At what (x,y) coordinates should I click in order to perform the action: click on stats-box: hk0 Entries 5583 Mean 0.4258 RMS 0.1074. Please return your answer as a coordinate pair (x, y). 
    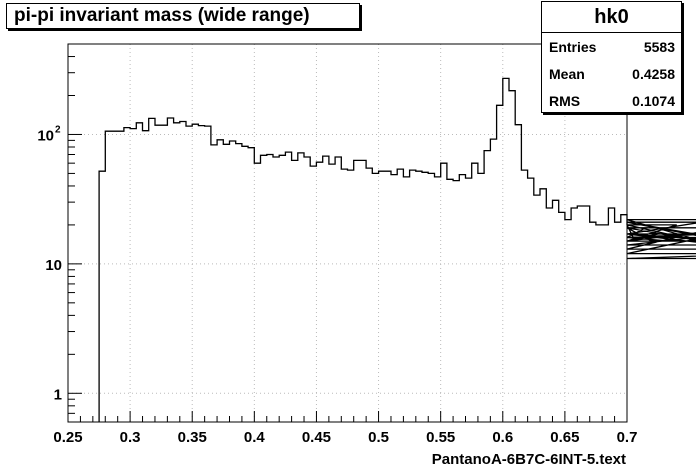
    Looking at the image, I should click on (611, 57).